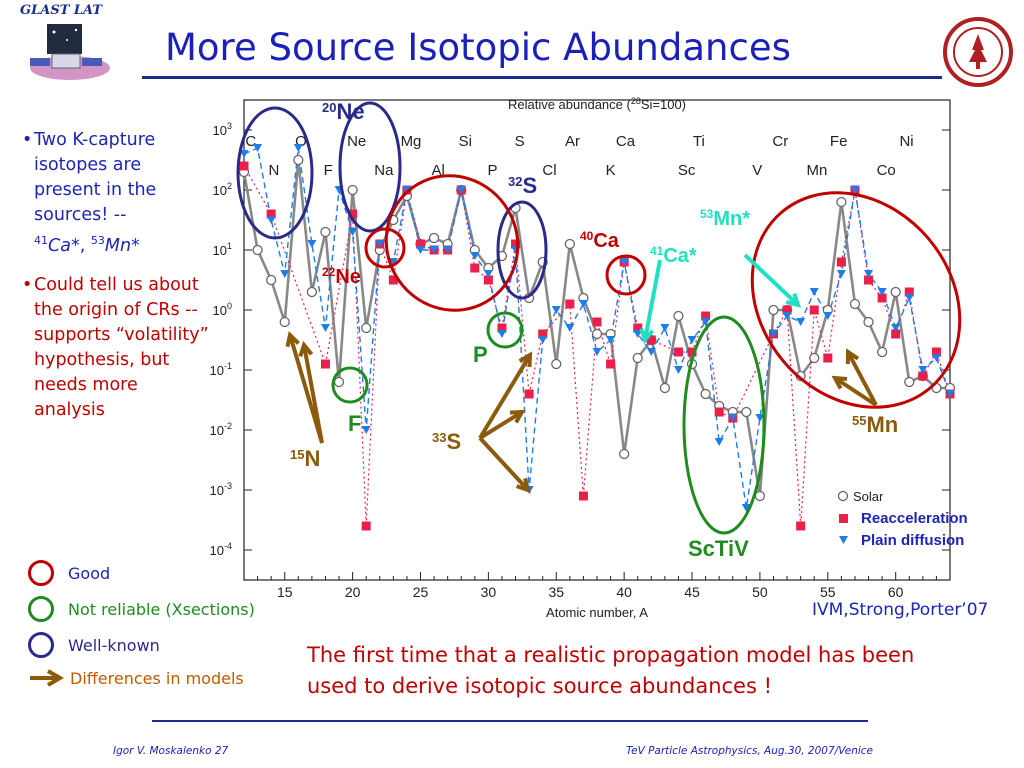  Describe the element at coordinates (522, 185) in the screenshot. I see `isotope-label: 32S` at that location.